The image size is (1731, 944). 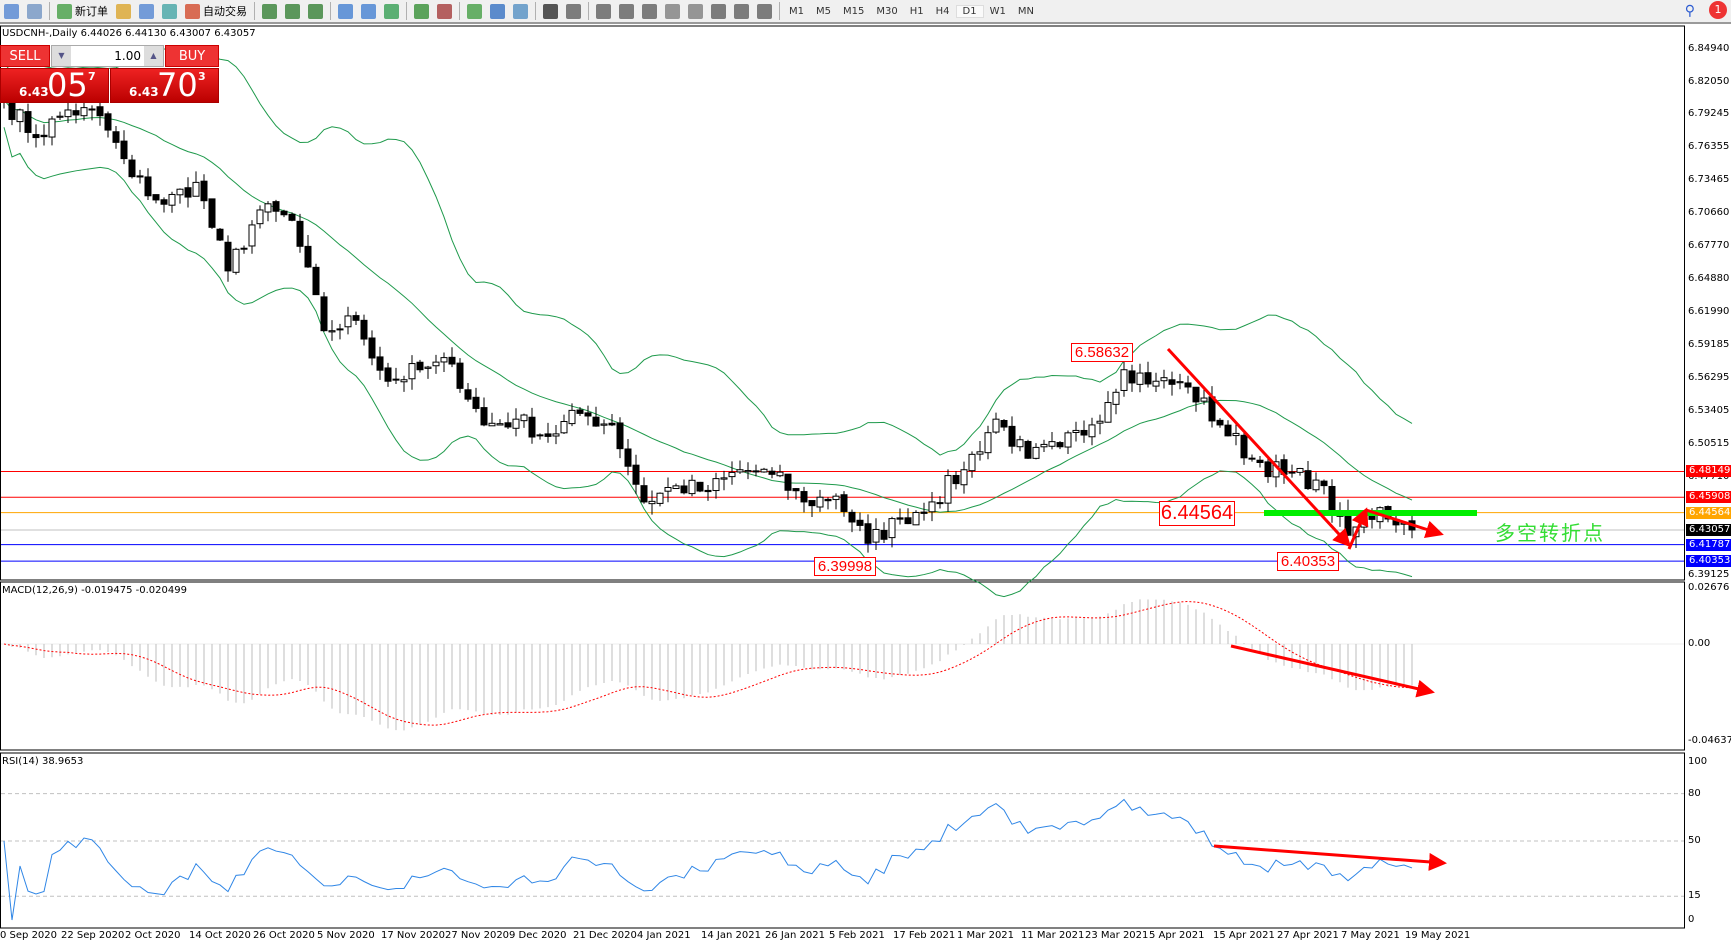 What do you see at coordinates (391, 11) in the screenshot?
I see `tile-windows-button` at bounding box center [391, 11].